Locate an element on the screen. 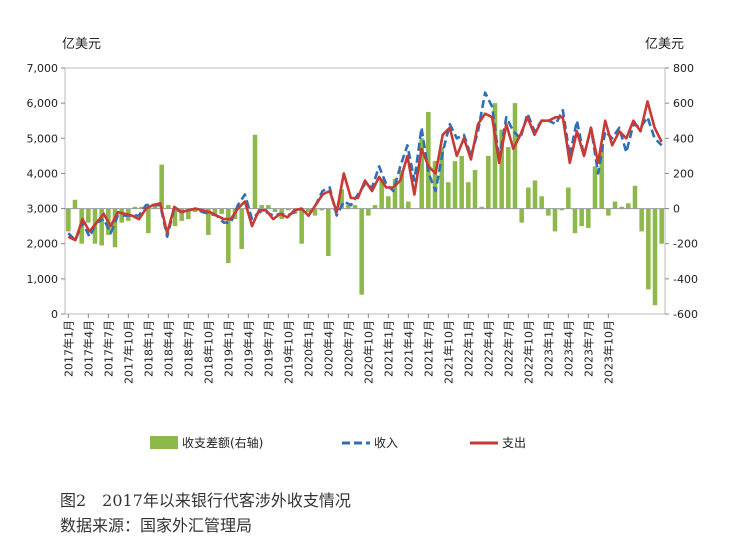 The image size is (744, 553). x-tick-label: 2017年4月 is located at coordinates (88, 348).